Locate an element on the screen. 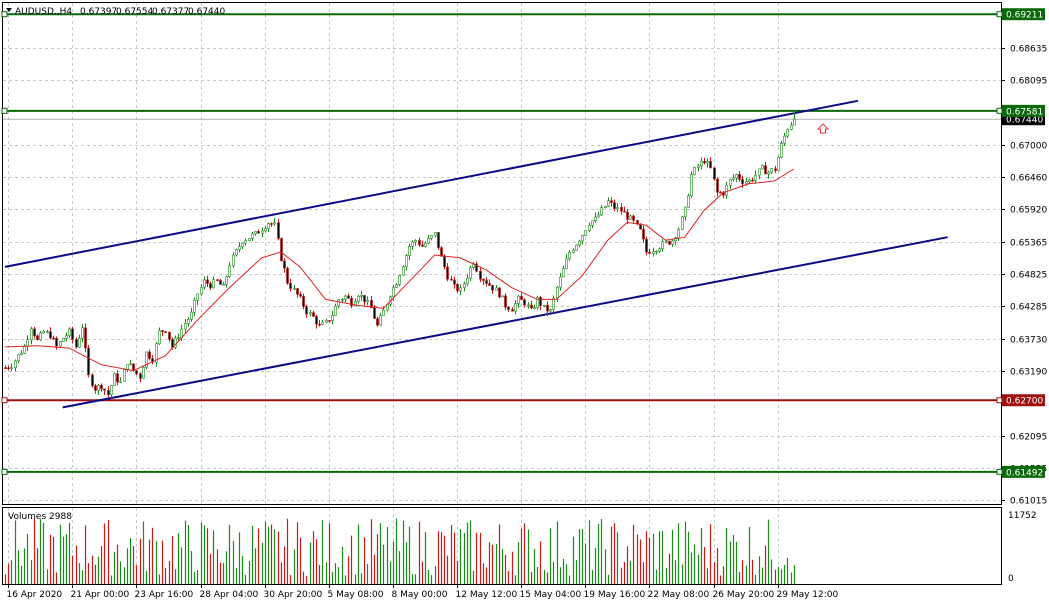 This screenshot has width=1049, height=605. volume-pane is located at coordinates (502, 546).